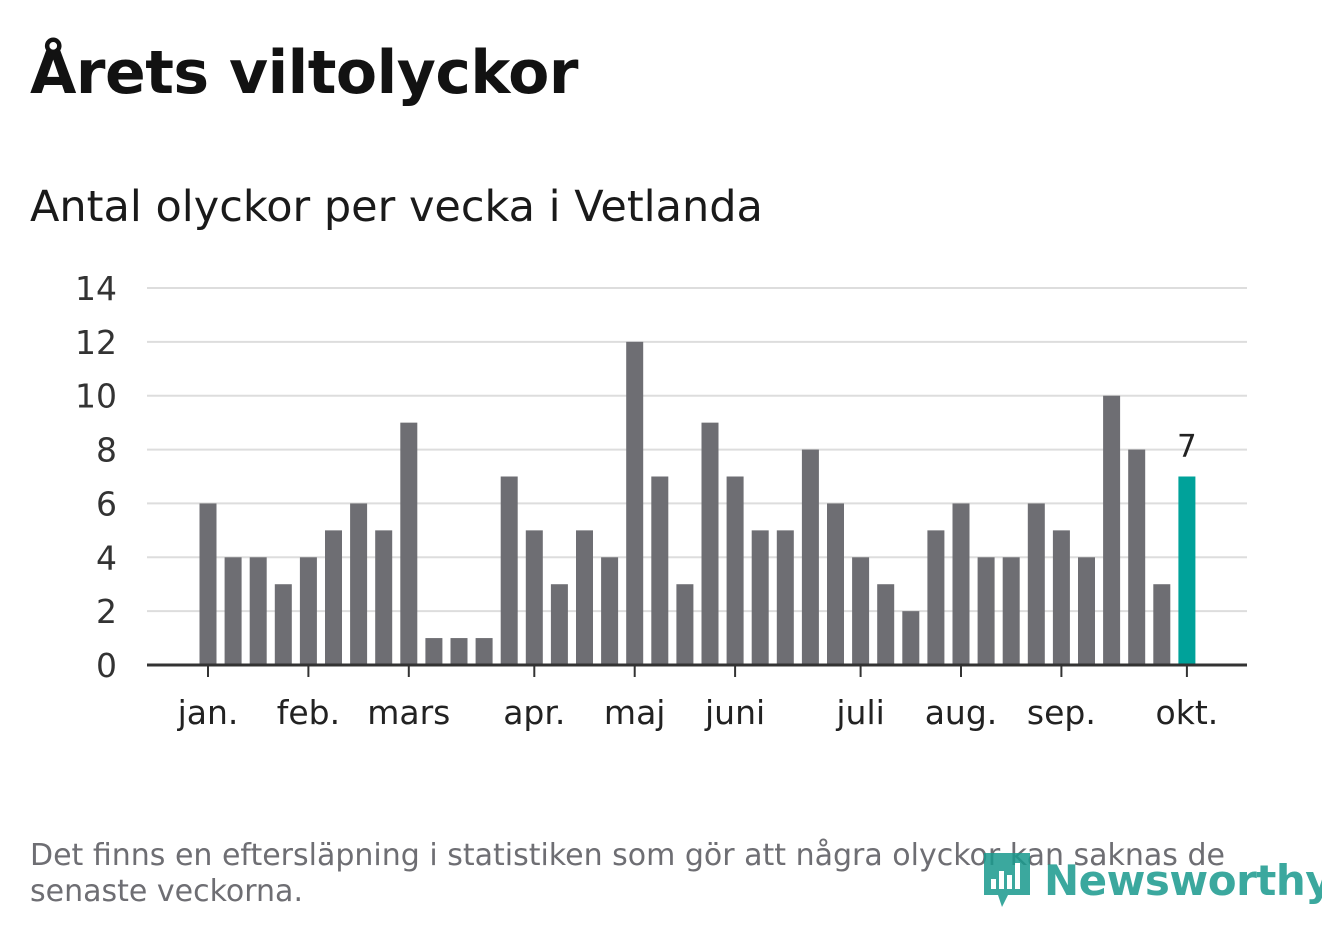 This screenshot has height=939, width=1322. What do you see at coordinates (408, 712) in the screenshot?
I see `x-tick-label: mars` at bounding box center [408, 712].